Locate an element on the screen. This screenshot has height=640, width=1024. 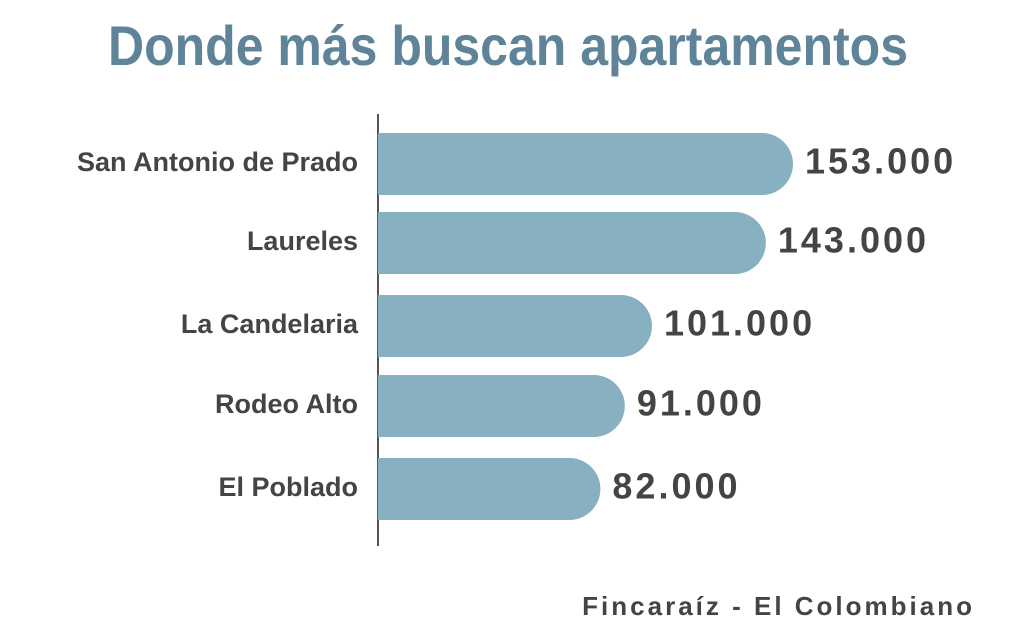
source: Fincaraíz - El Colombiano is located at coordinates (778, 606).